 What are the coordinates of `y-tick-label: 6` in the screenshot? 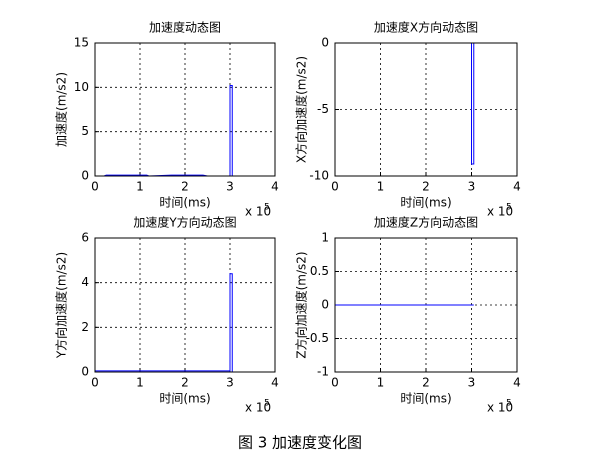 It's located at (85, 238).